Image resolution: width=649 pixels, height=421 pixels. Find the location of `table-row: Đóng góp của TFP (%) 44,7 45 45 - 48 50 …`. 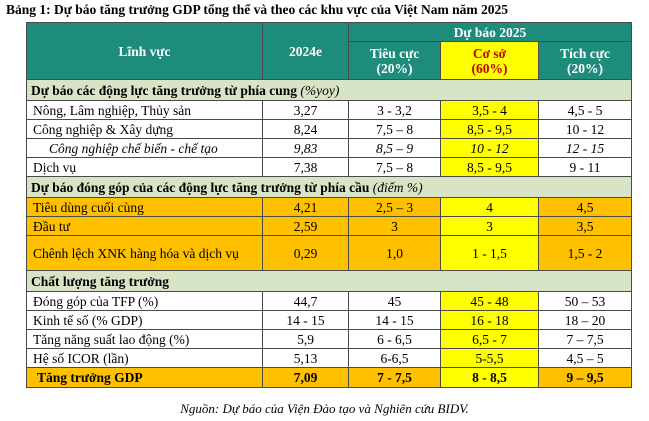

table-row: Đóng góp của TFP (%) 44,7 45 45 - 48 50 … is located at coordinates (329, 301).